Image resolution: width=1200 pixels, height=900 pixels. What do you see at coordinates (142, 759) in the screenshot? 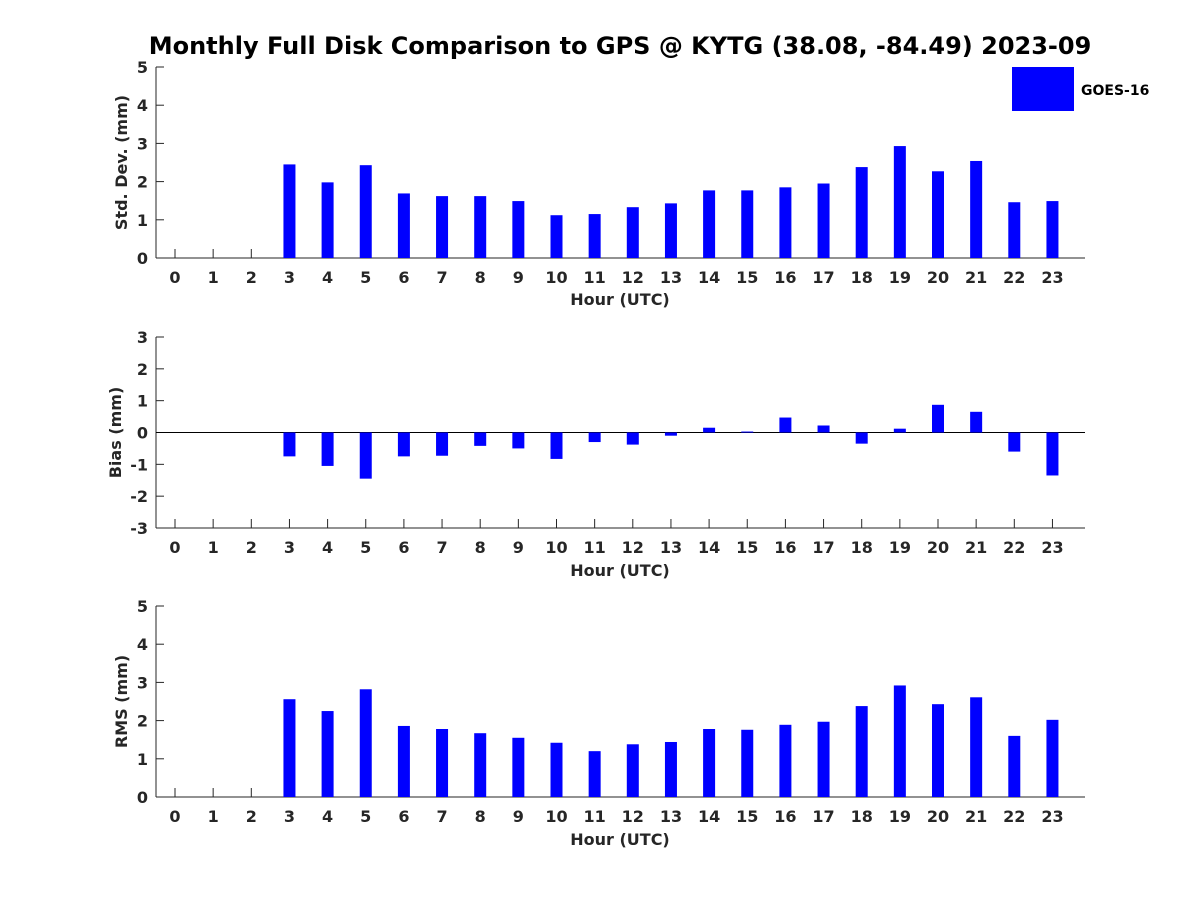
I see `y-tick-label: 1` at bounding box center [142, 759].